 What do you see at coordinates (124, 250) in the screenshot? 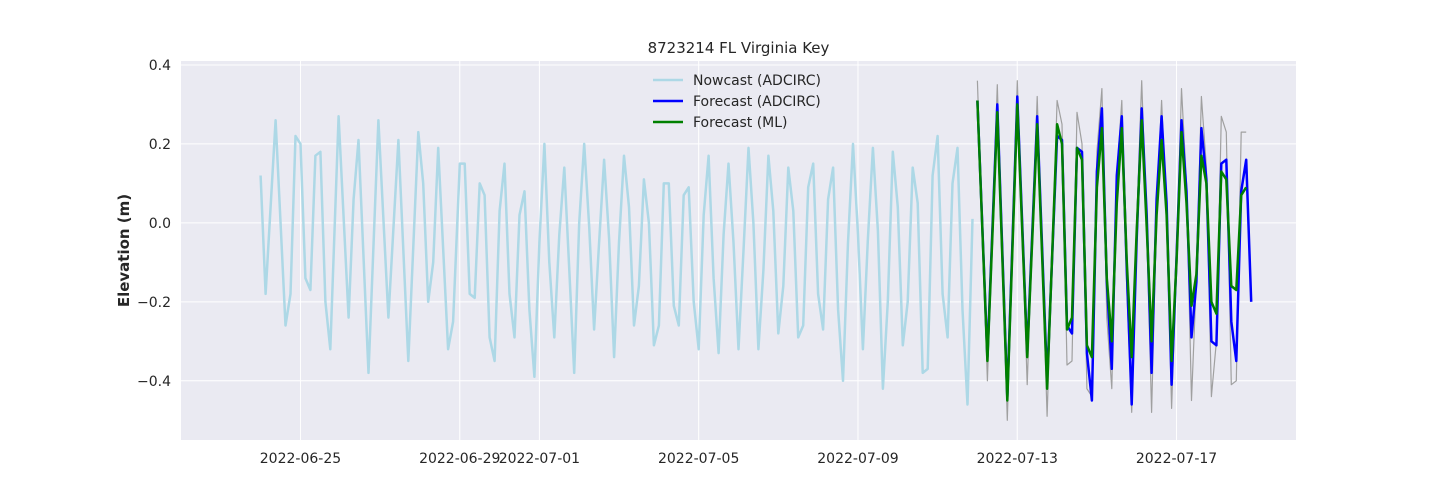
I see `y-axis-label: Elevation (m)` at bounding box center [124, 250].